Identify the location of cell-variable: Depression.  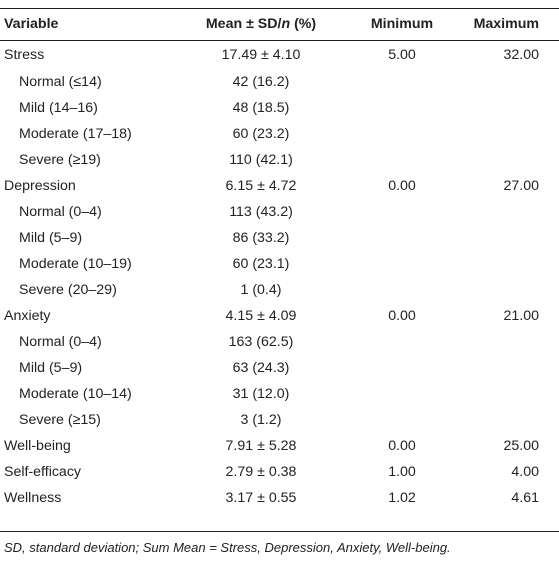
(40, 186).